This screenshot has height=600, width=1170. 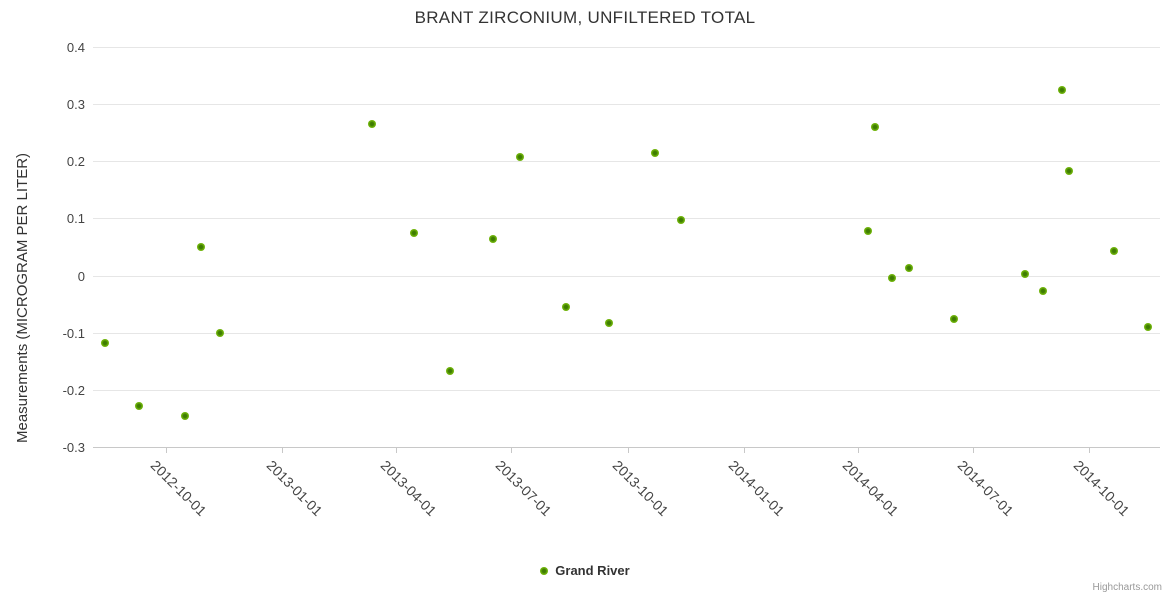 I want to click on x-axis-line, so click(x=626, y=447).